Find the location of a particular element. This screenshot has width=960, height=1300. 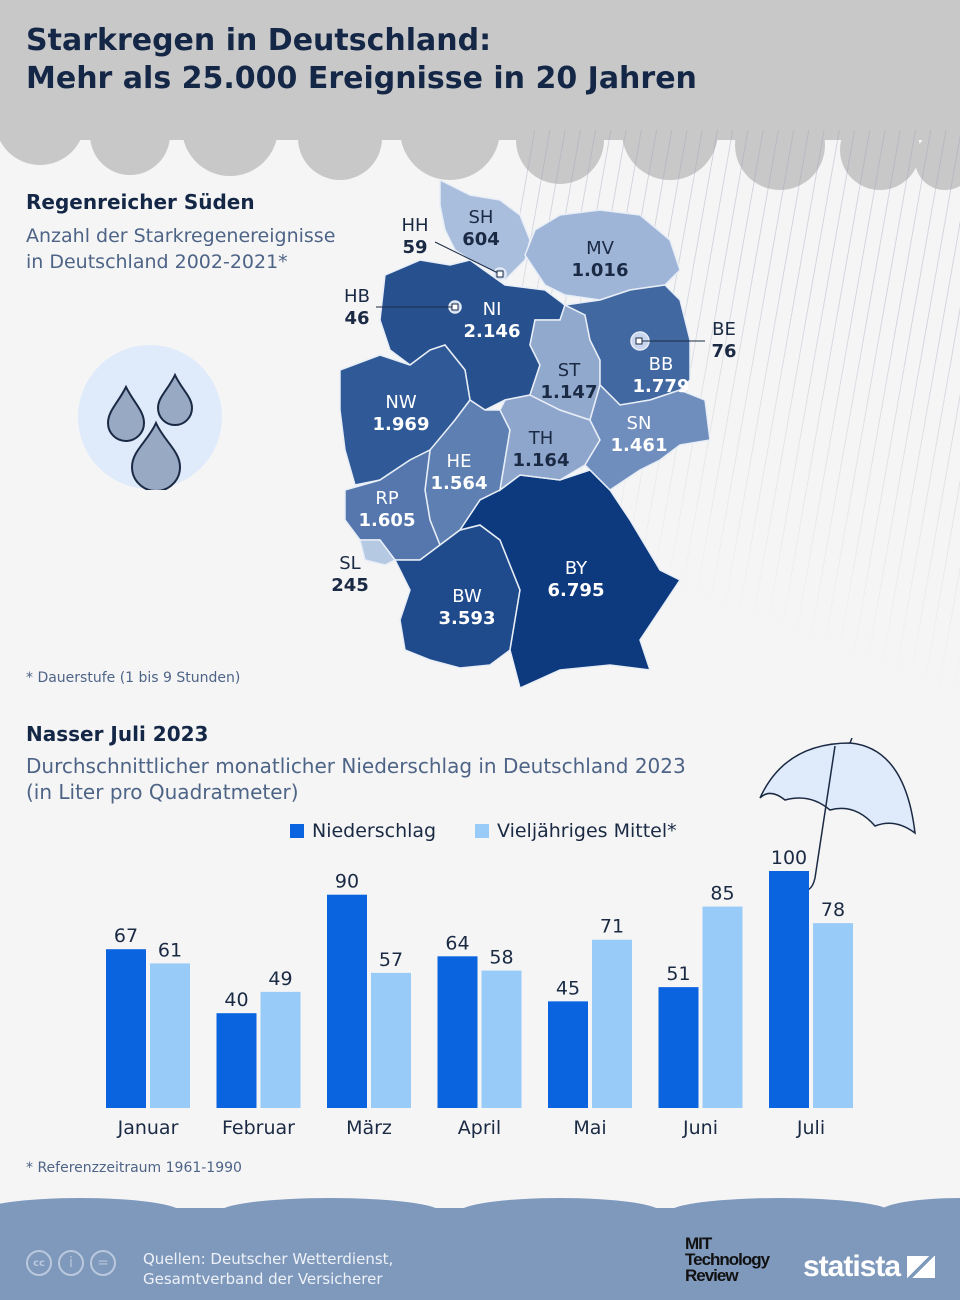

bar-Juni-mittel is located at coordinates (722, 1007).